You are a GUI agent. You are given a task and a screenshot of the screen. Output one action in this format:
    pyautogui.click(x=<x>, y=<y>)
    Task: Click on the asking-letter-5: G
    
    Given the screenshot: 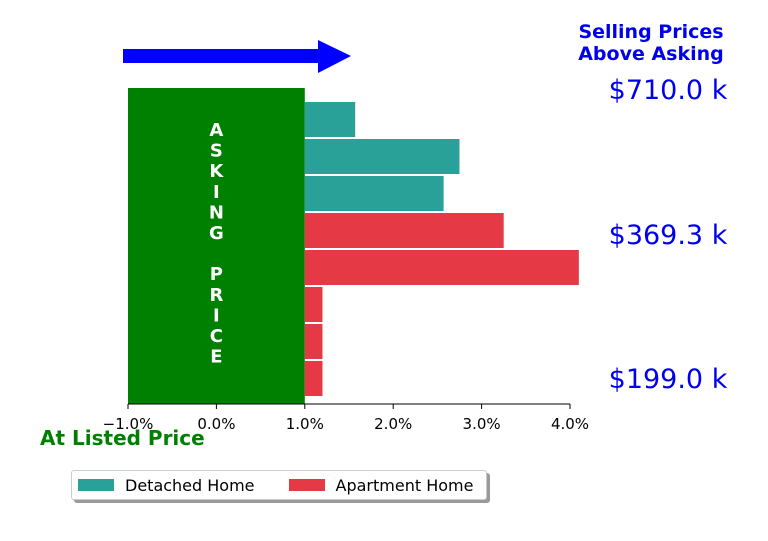 What is the action you would take?
    pyautogui.click(x=216, y=233)
    